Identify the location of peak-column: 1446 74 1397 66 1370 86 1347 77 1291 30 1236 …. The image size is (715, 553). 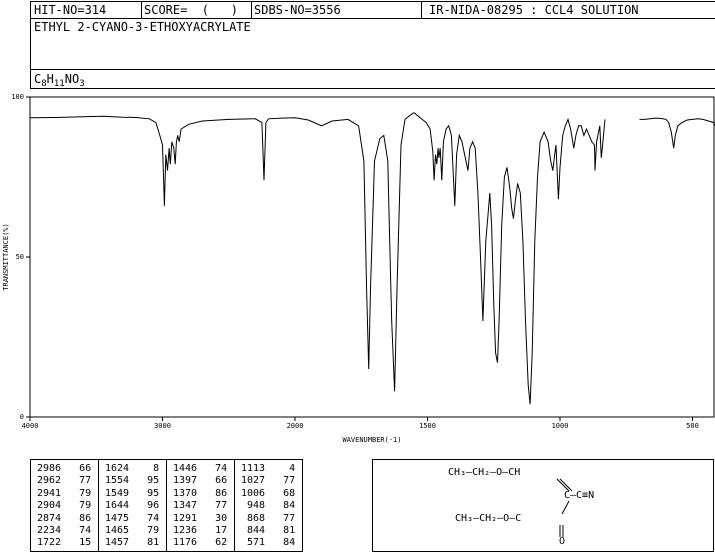
(200, 506).